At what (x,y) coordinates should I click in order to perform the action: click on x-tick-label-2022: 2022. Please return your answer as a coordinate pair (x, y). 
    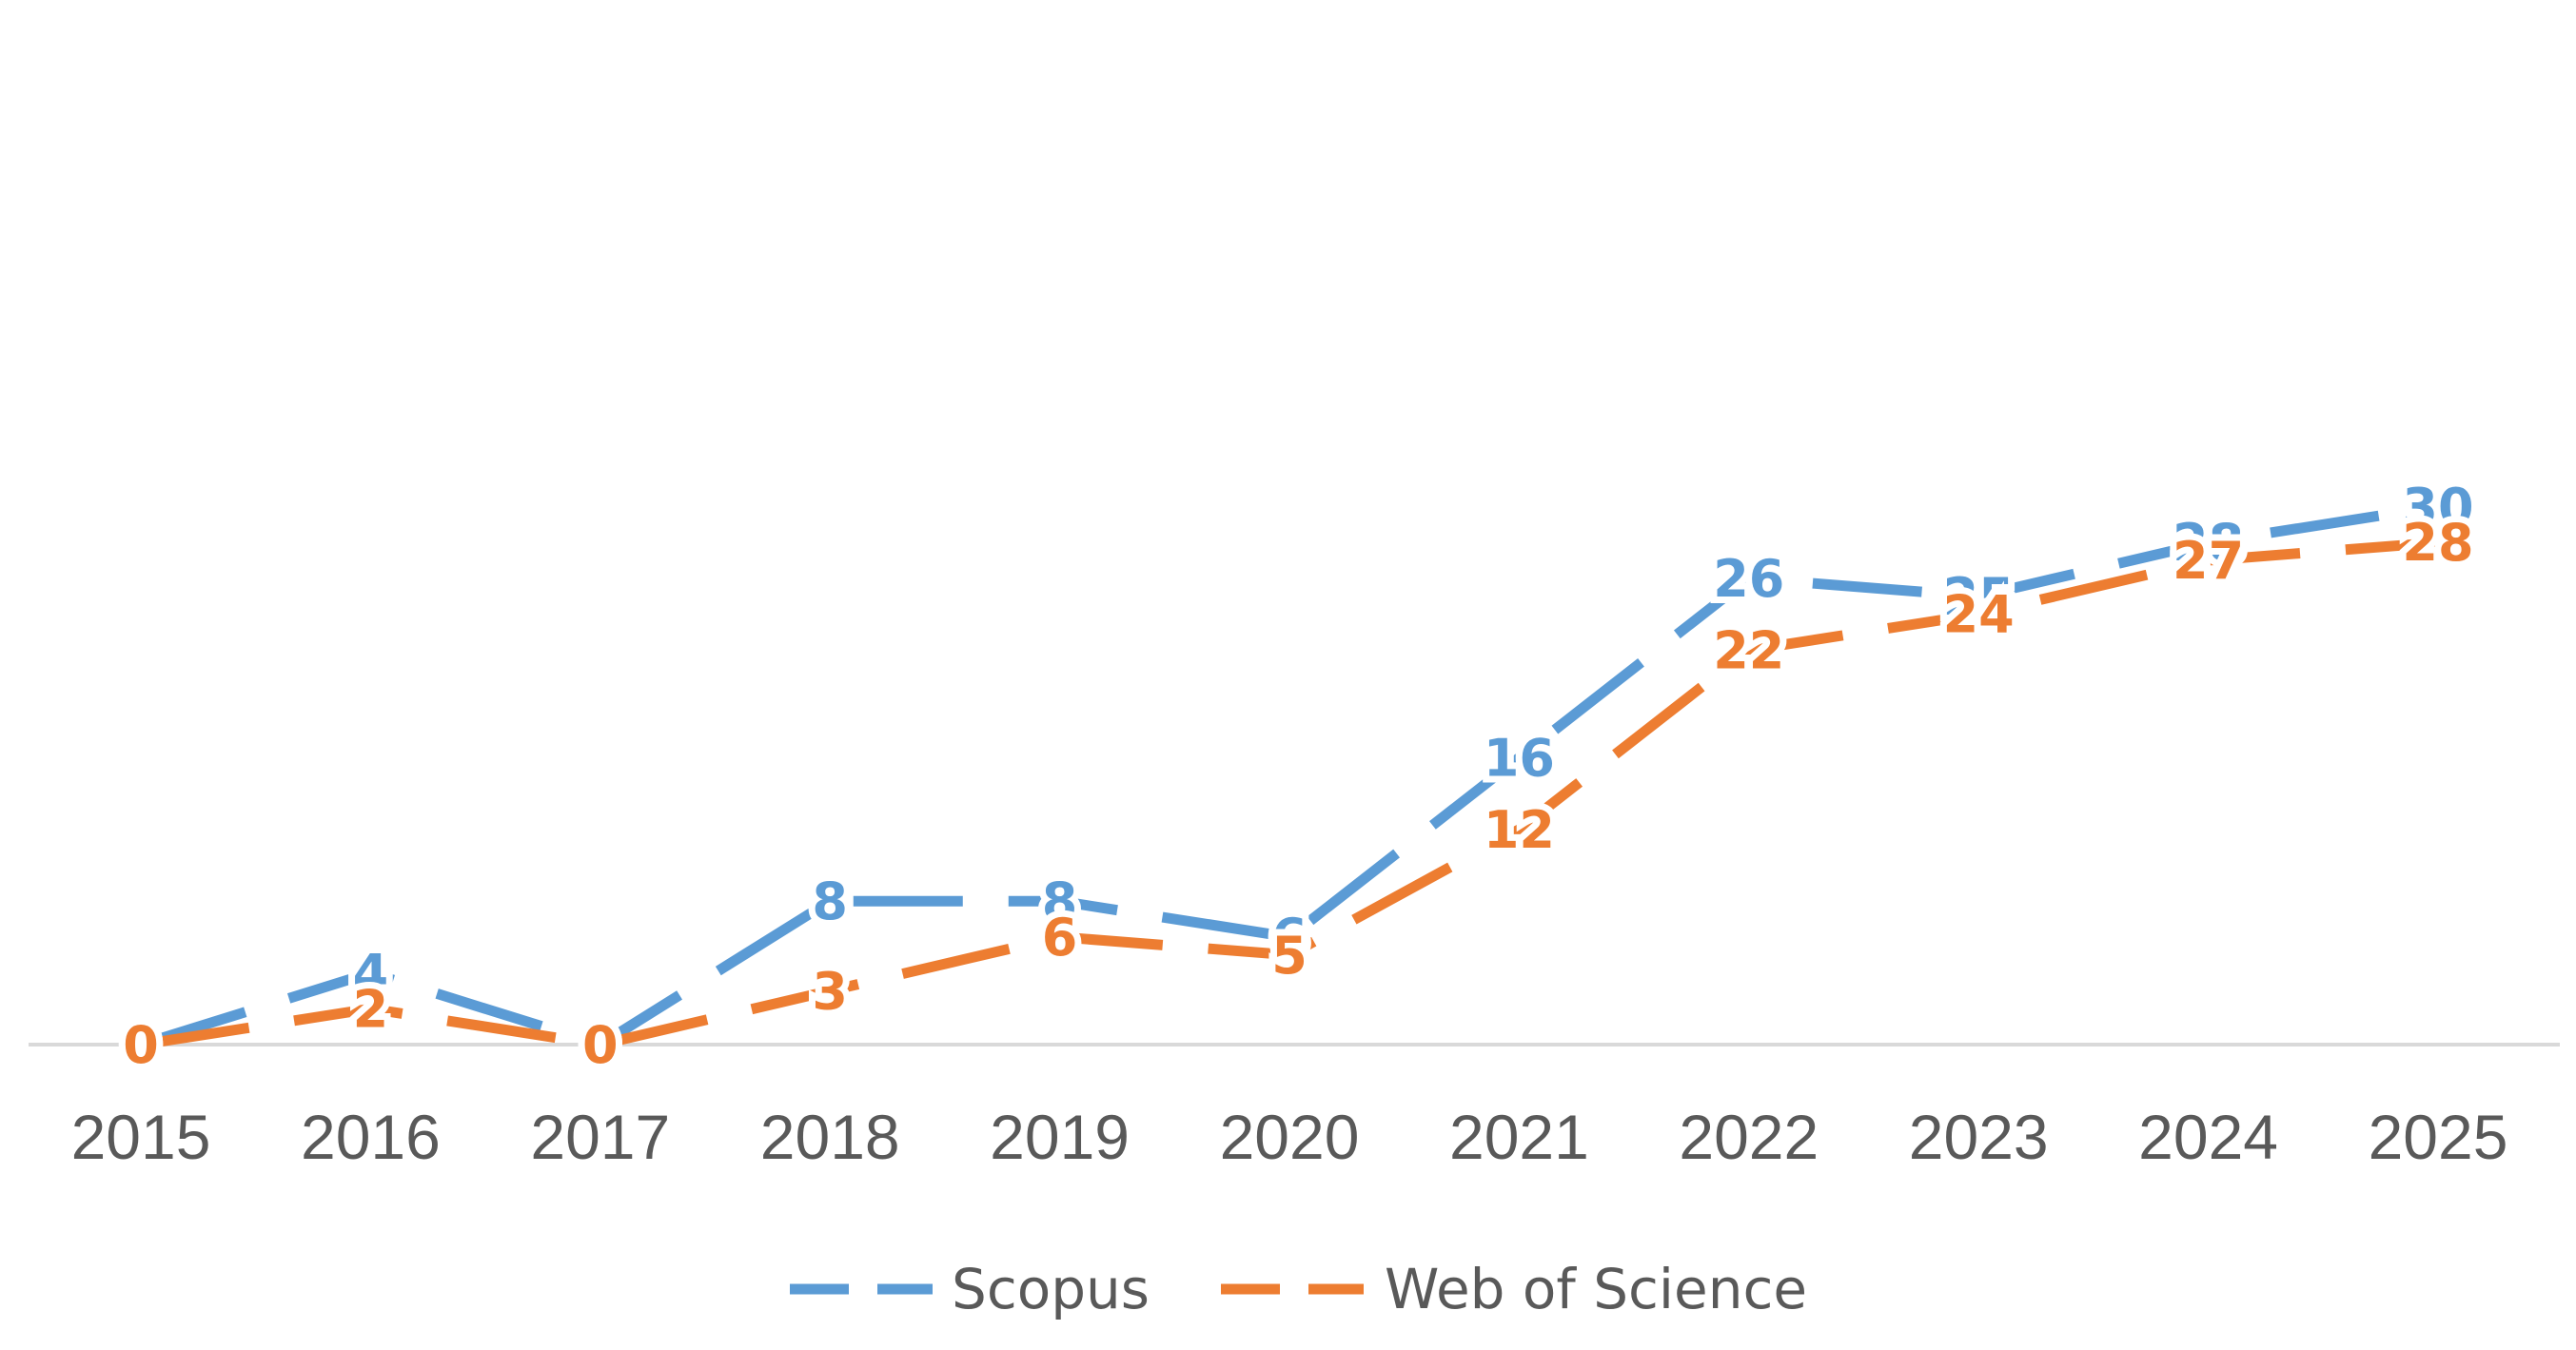
    Looking at the image, I should click on (1749, 1137).